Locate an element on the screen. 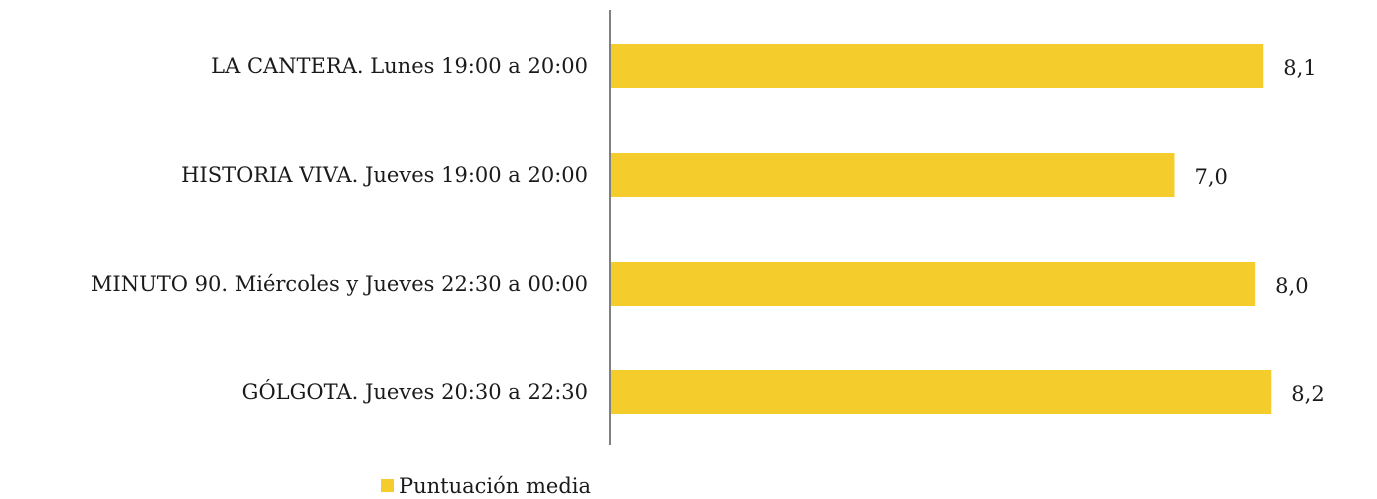 The width and height of the screenshot is (1377, 499). category-label-2: HISTORIA VIVA. Jueves 19:00 a 20:00 is located at coordinates (384, 175).